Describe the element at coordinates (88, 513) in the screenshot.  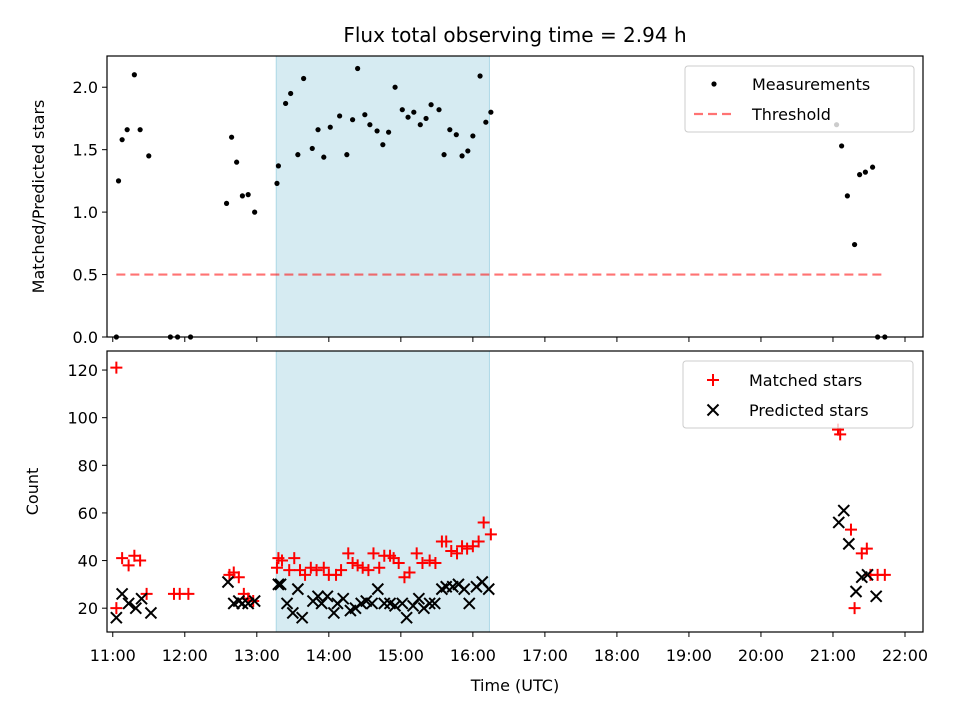
I see `bottom-ytick-label: 60` at that location.